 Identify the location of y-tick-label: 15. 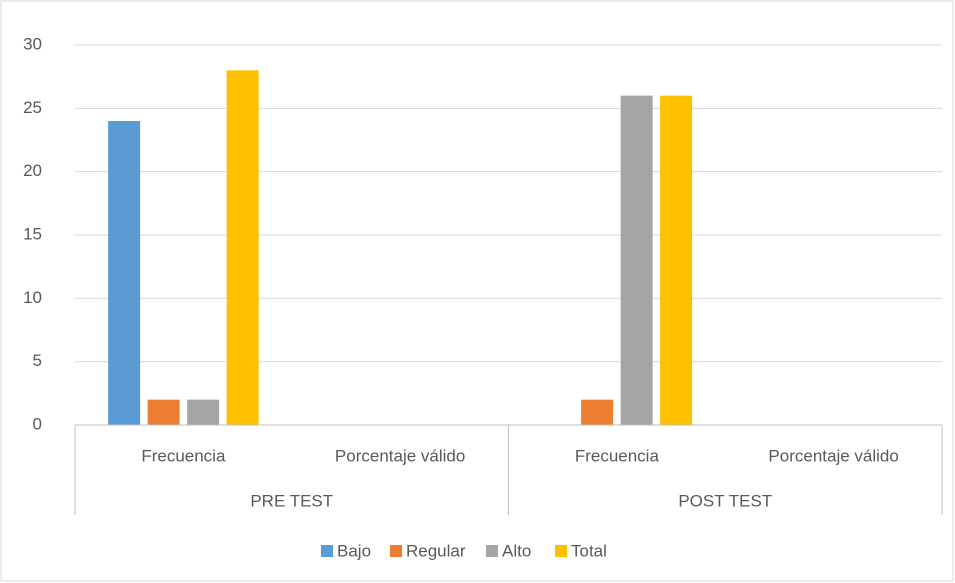
(32, 233).